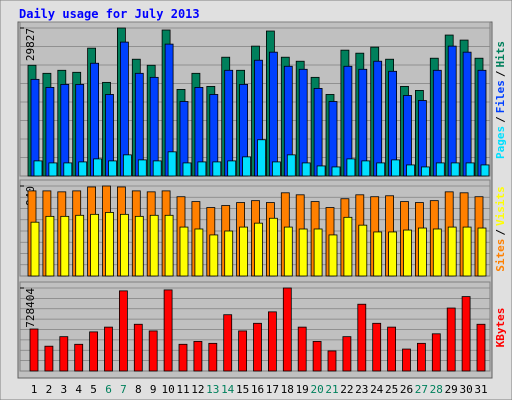  I want to click on x-tick-label: 21, so click(331, 389).